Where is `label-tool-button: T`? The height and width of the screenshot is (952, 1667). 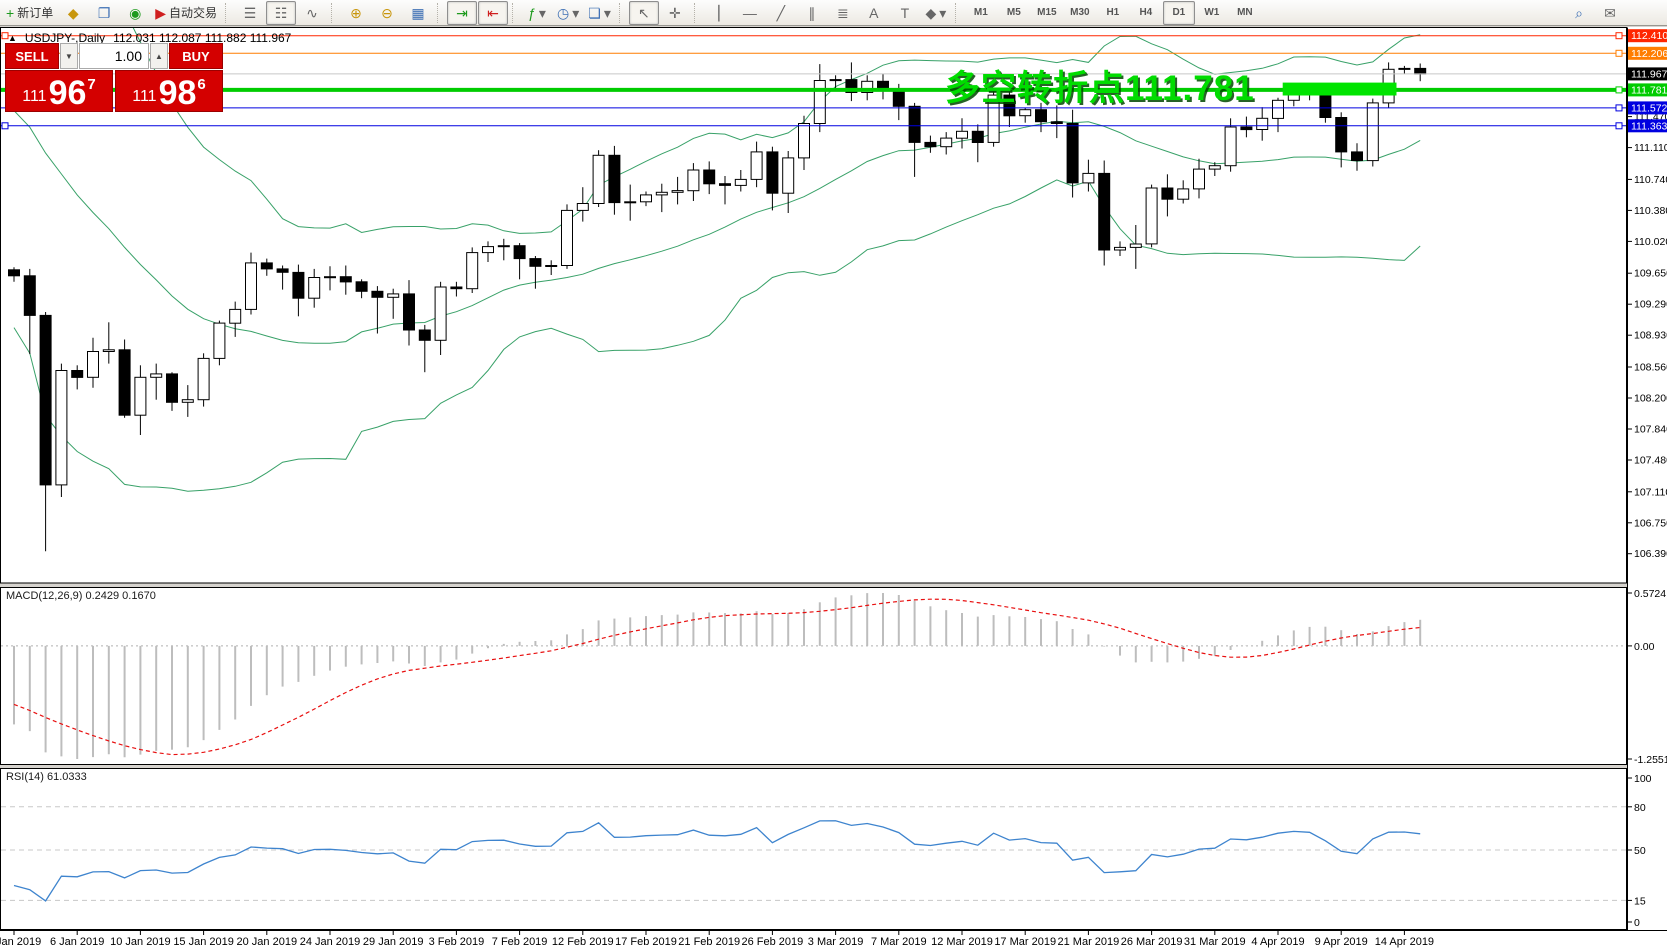 label-tool-button: T is located at coordinates (905, 13).